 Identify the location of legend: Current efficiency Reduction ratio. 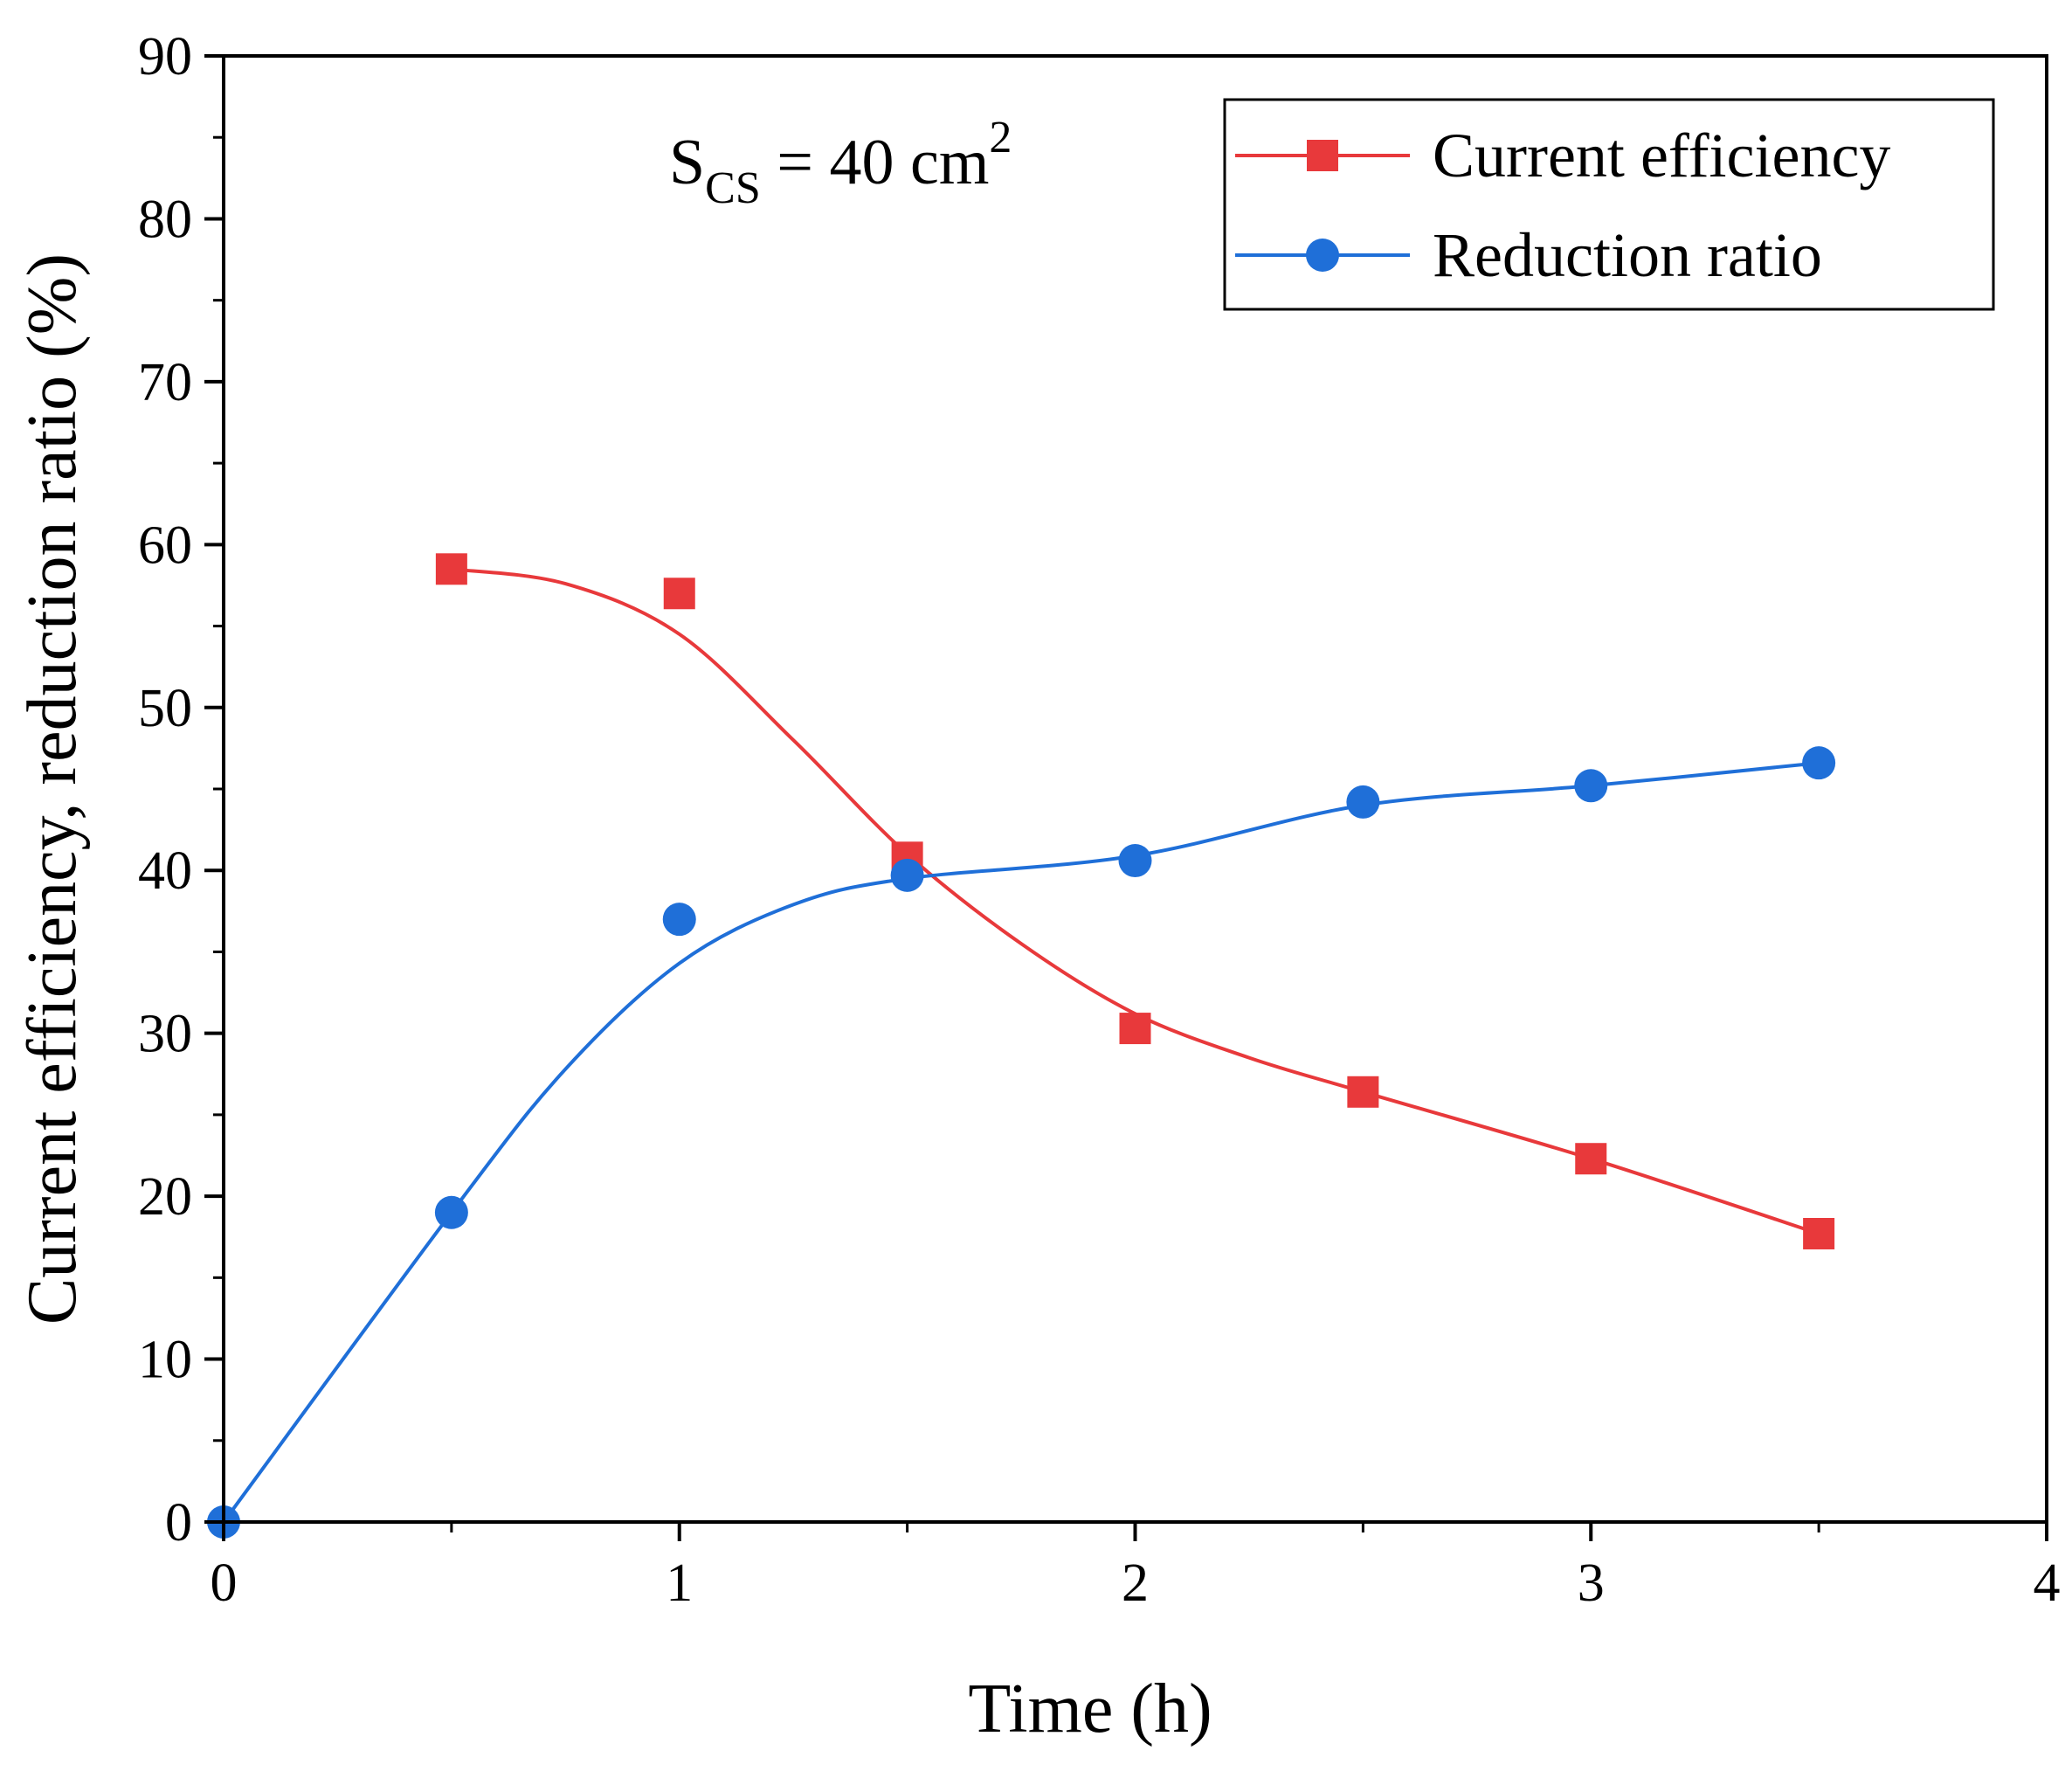
(1609, 205).